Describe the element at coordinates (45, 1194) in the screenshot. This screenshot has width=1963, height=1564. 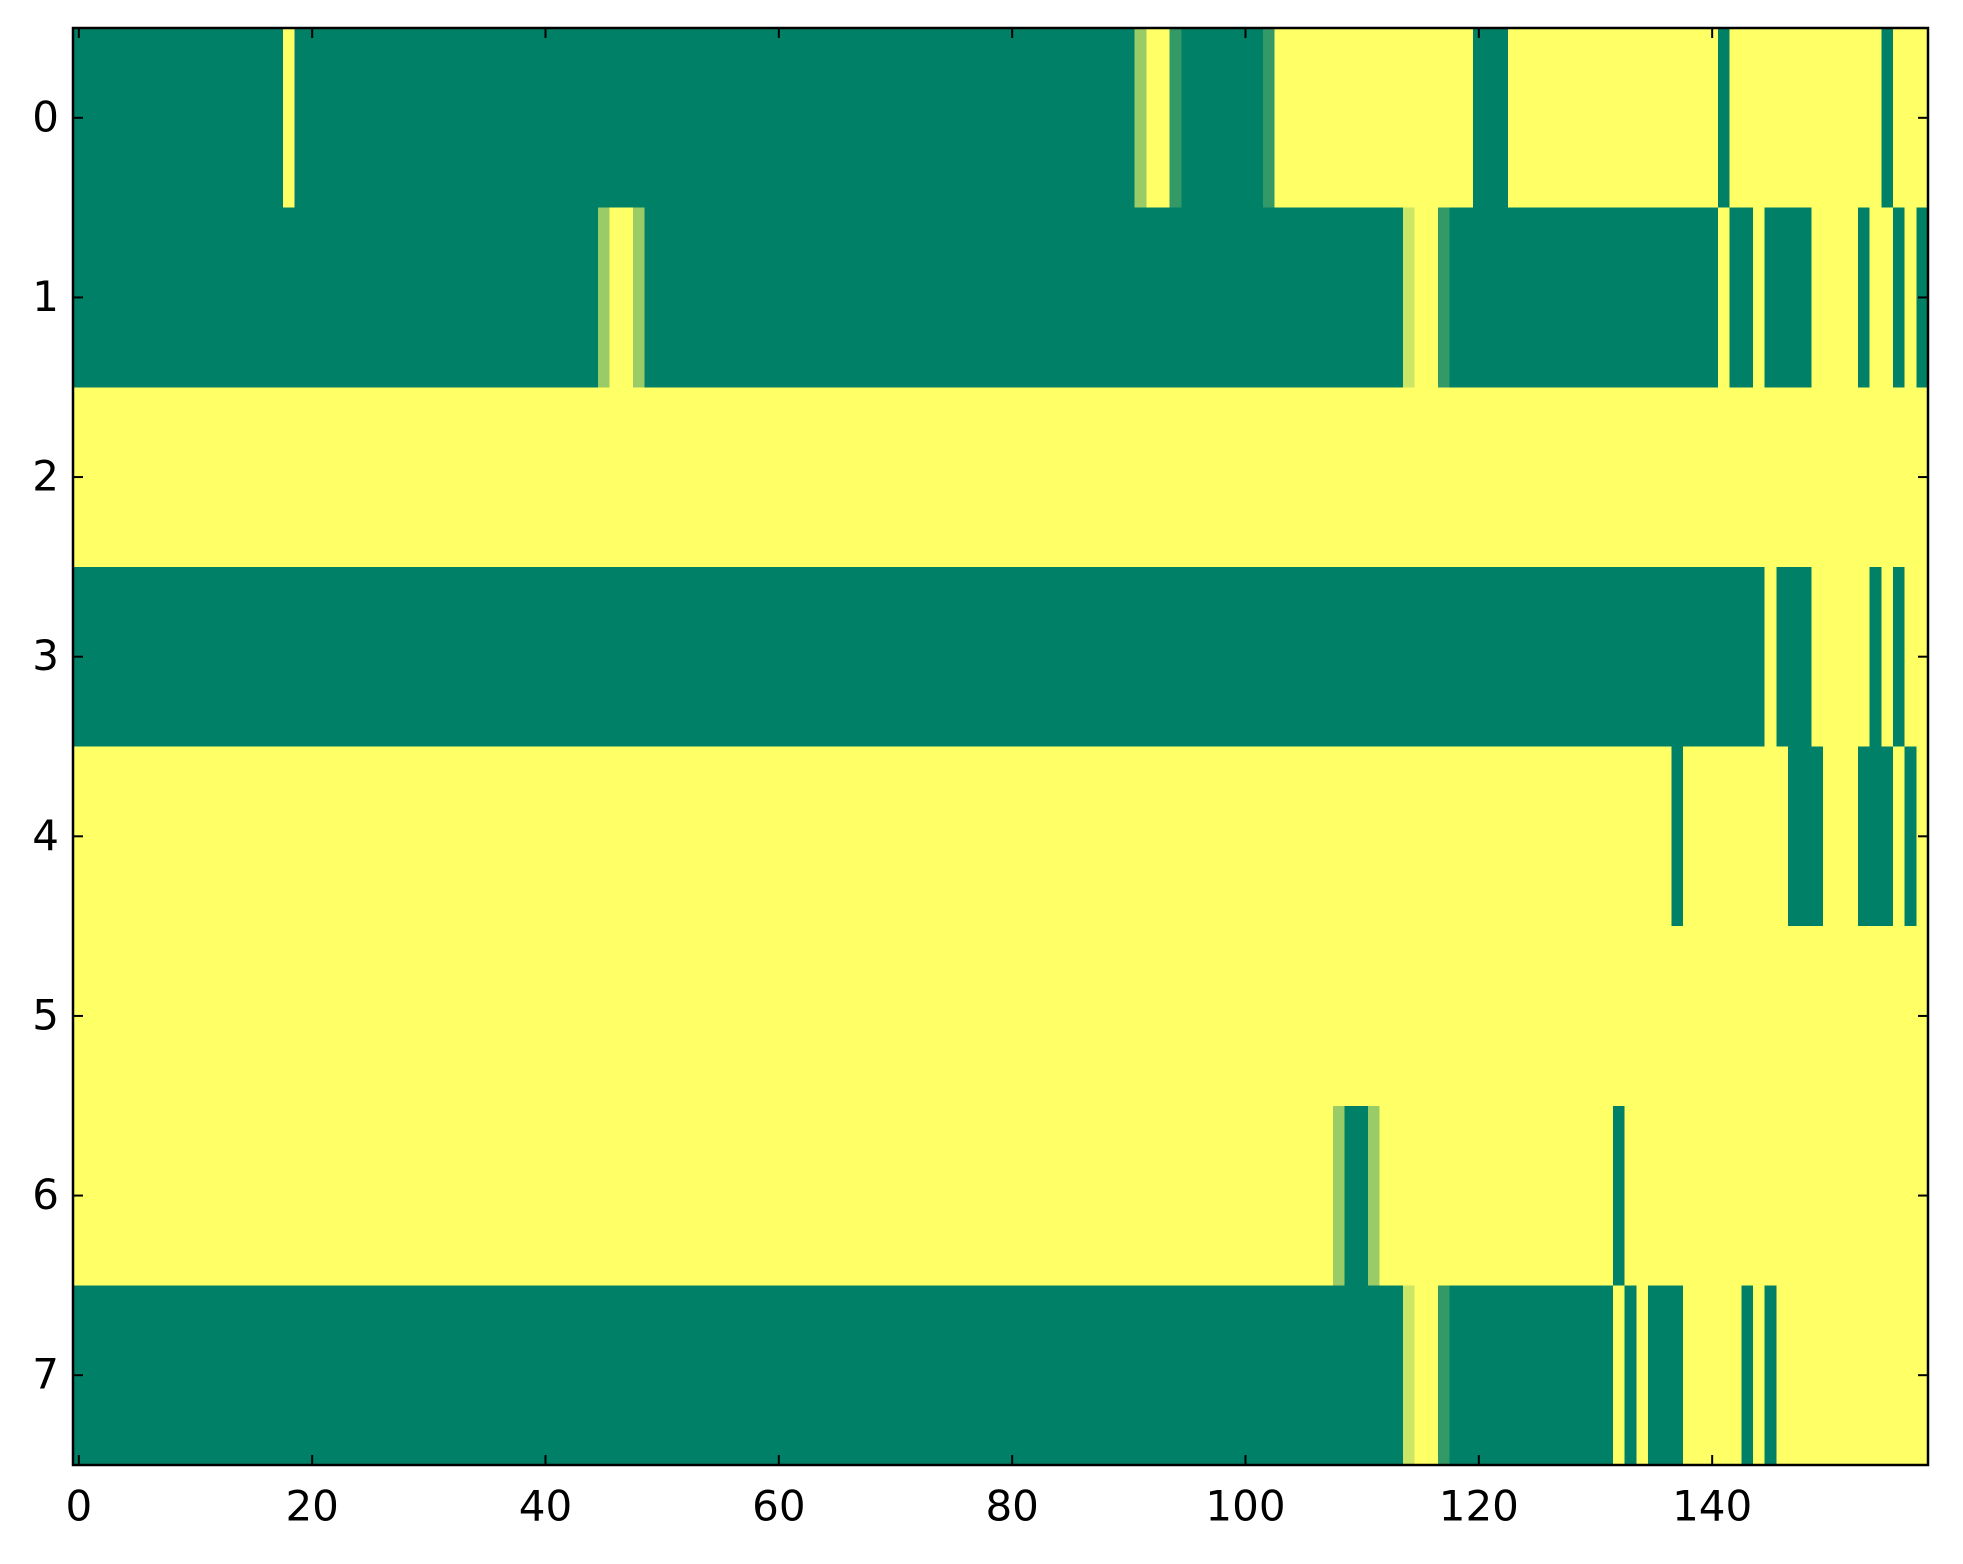
I see `y-tick-label: 6` at that location.